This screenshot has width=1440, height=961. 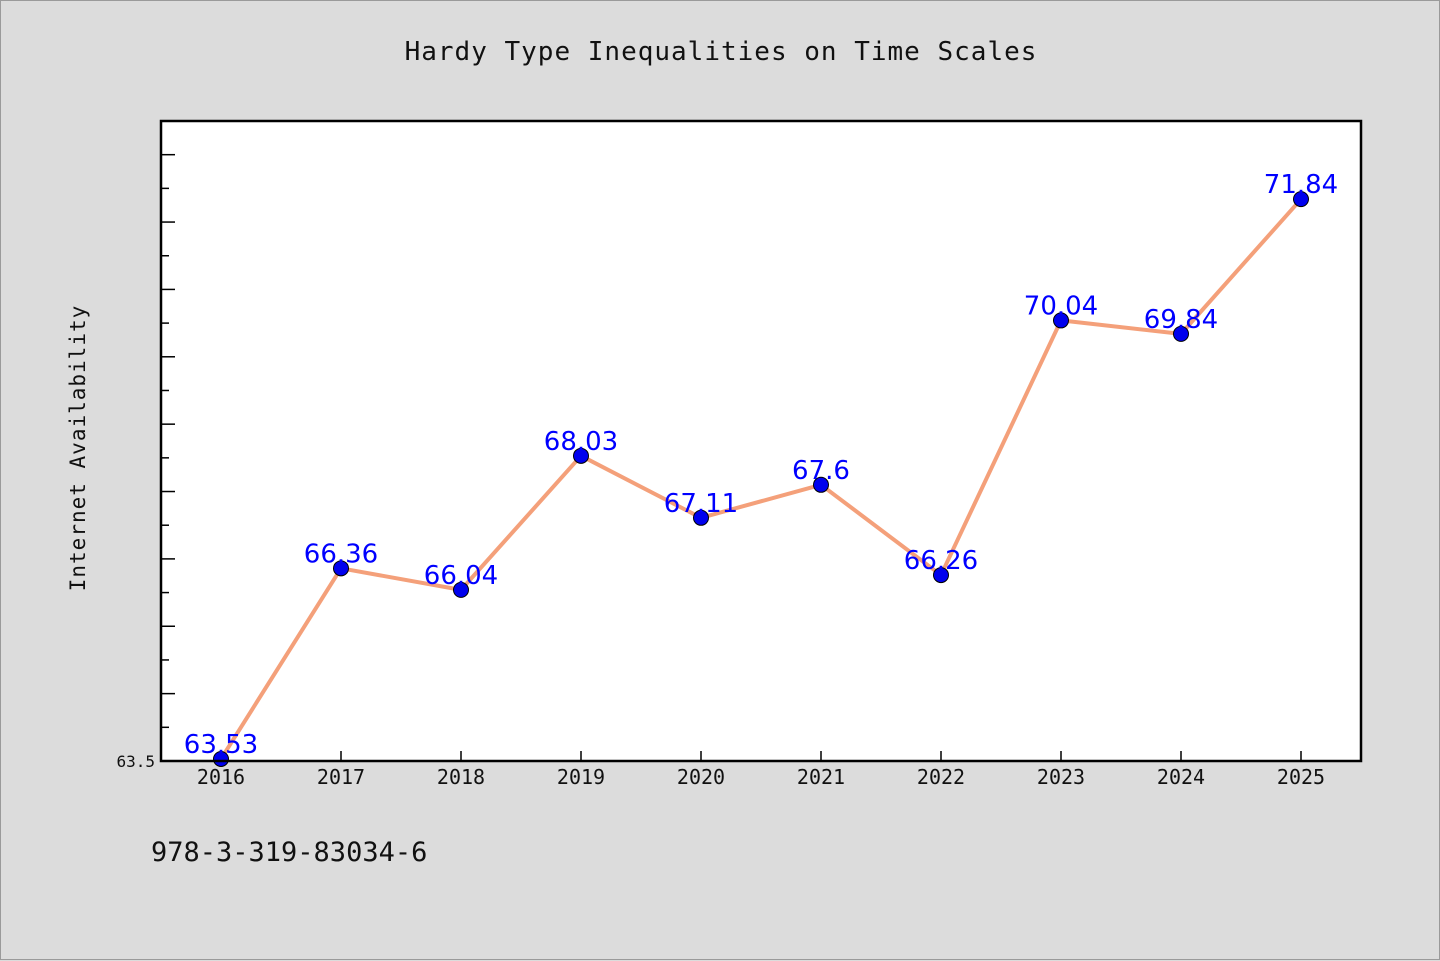 I want to click on data-label: 66.04, so click(x=461, y=576).